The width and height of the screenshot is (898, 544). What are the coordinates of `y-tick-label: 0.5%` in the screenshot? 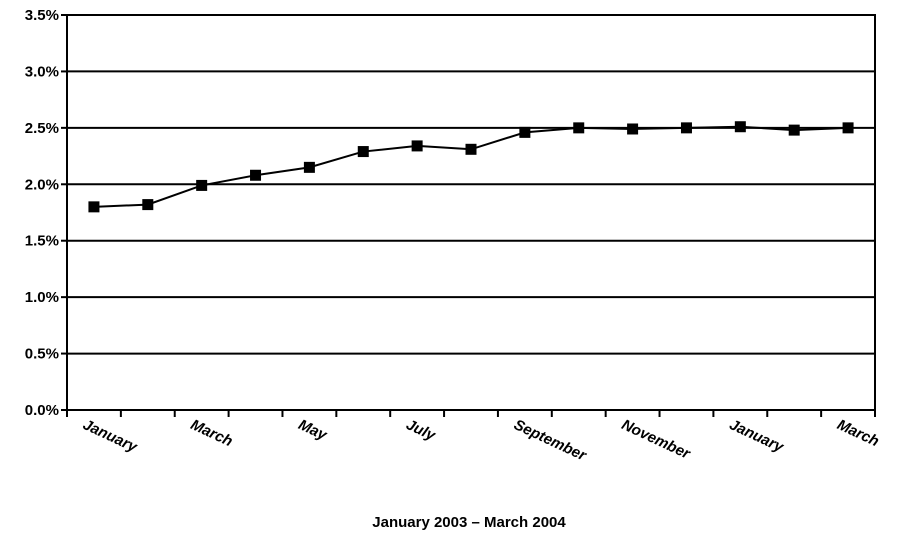 It's located at (42, 354).